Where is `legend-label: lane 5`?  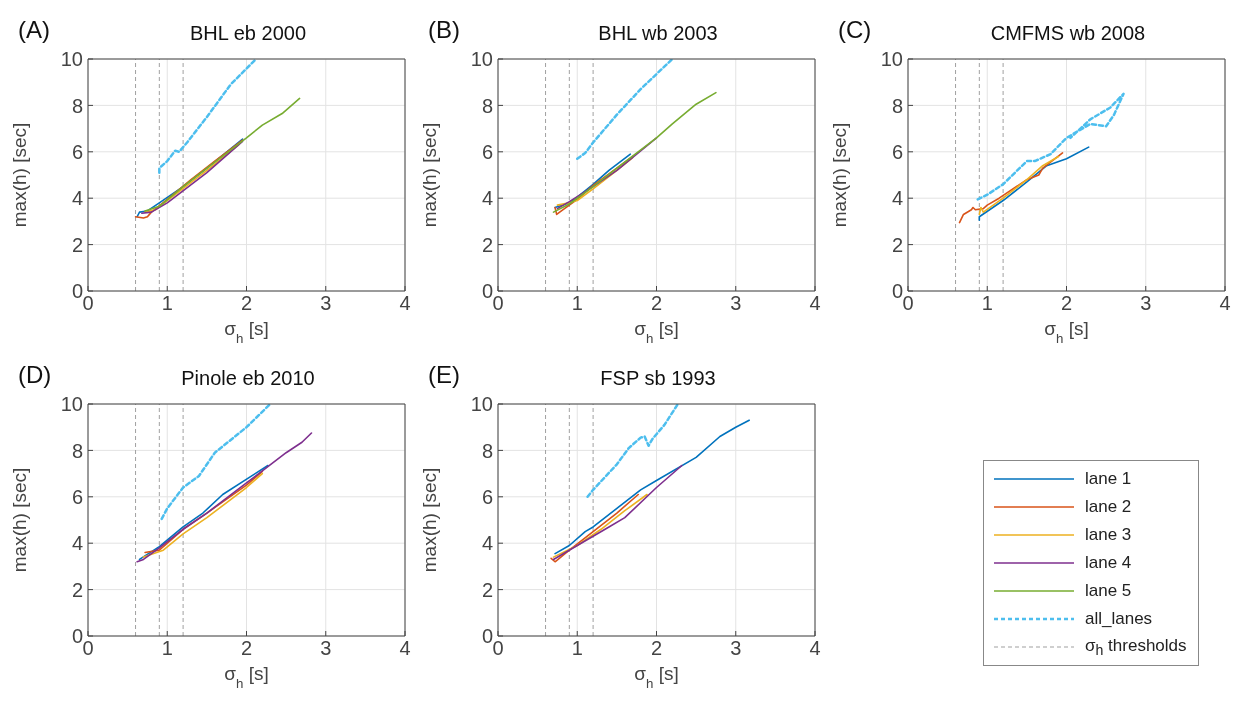 legend-label: lane 5 is located at coordinates (1108, 590).